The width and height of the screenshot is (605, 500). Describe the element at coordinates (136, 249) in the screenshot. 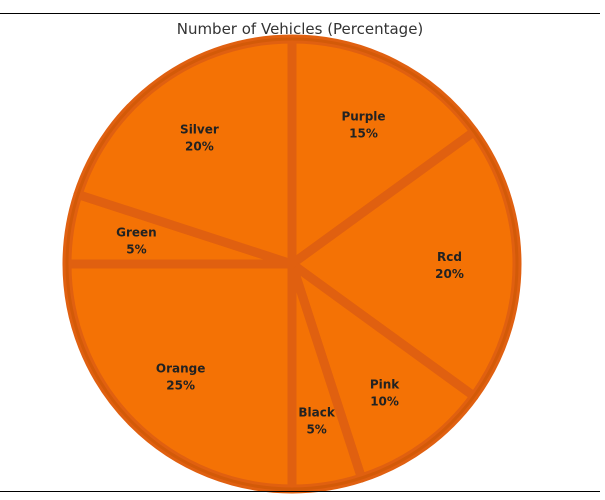

I see `slice-value-green: 5%` at that location.